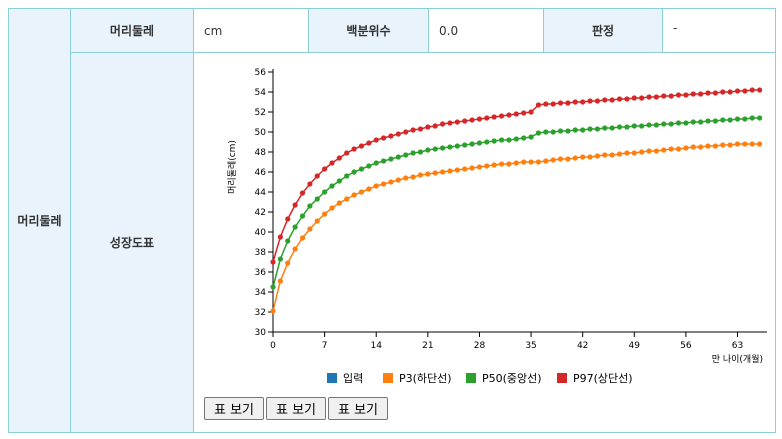 Image resolution: width=782 pixels, height=439 pixels. Describe the element at coordinates (261, 253) in the screenshot. I see `y-tick-label: 38` at that location.